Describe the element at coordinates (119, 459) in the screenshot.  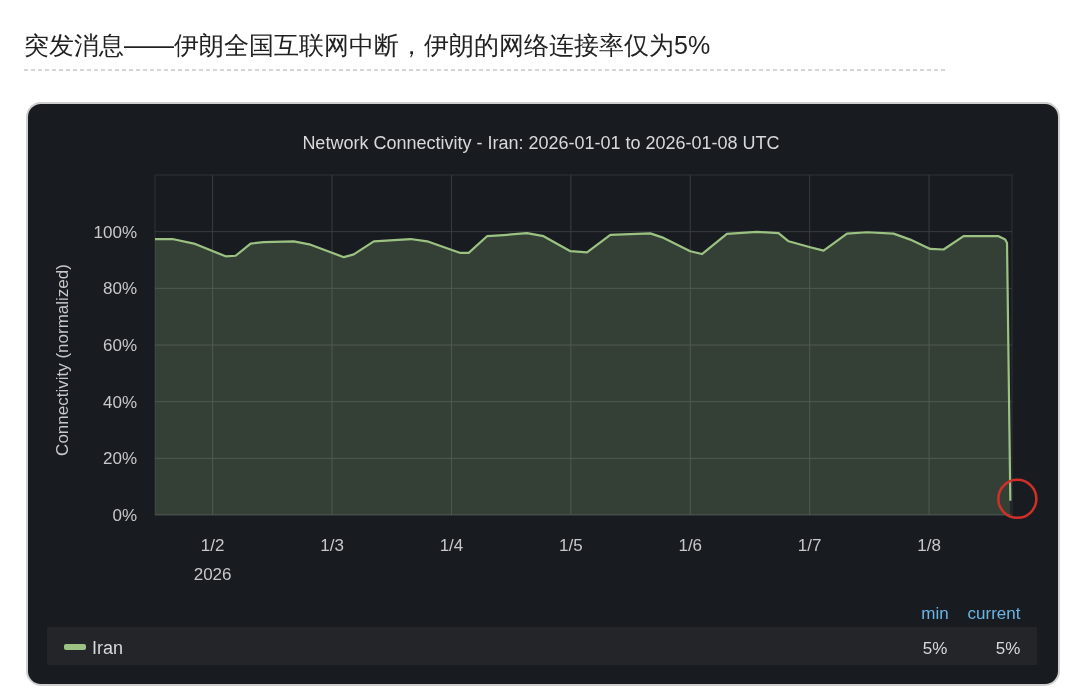
I see `y-tick-label: 20%` at that location.